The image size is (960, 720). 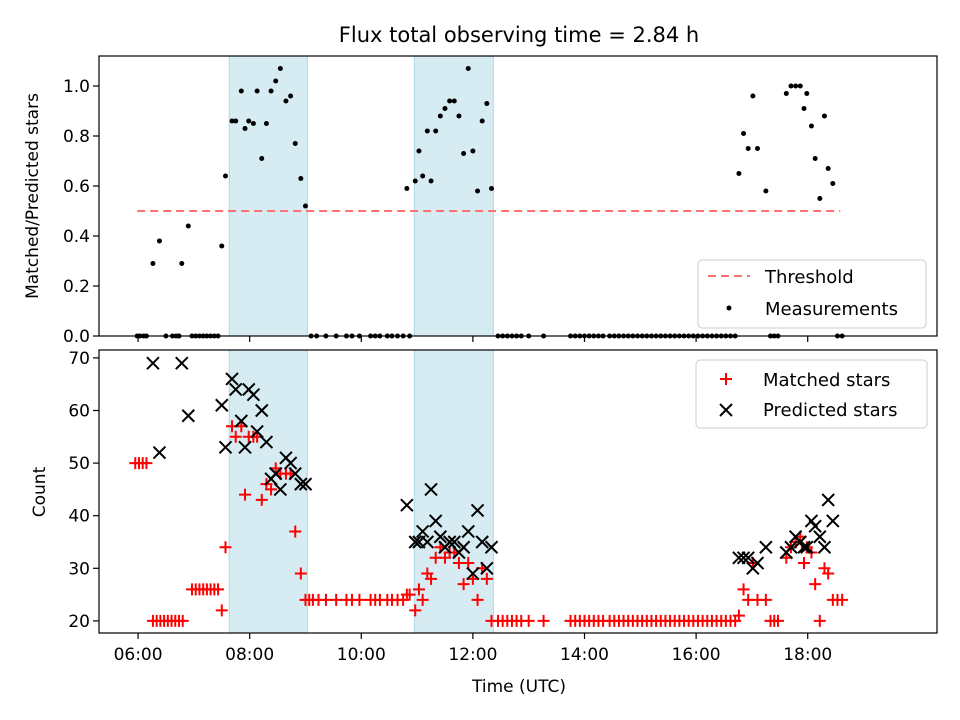 What do you see at coordinates (519, 35) in the screenshot?
I see `chart-title: Flux total observing time = 2.84 h` at bounding box center [519, 35].